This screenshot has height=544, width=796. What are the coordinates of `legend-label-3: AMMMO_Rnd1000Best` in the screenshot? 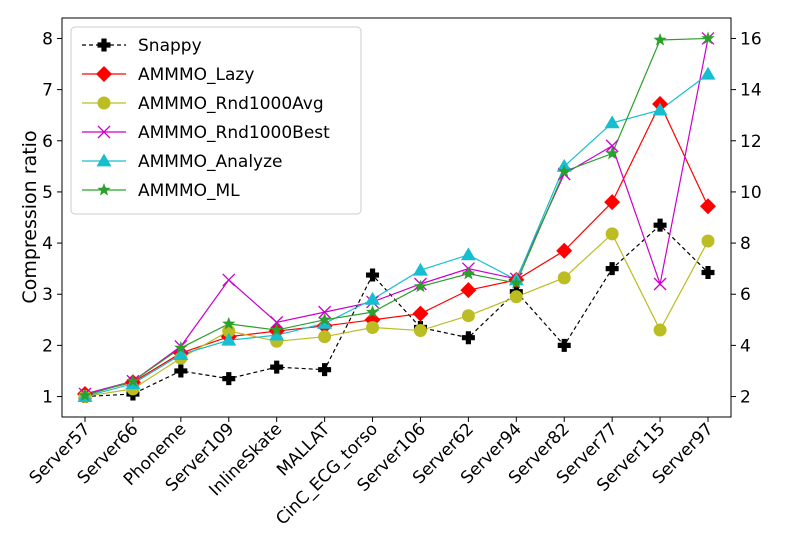 It's located at (234, 133).